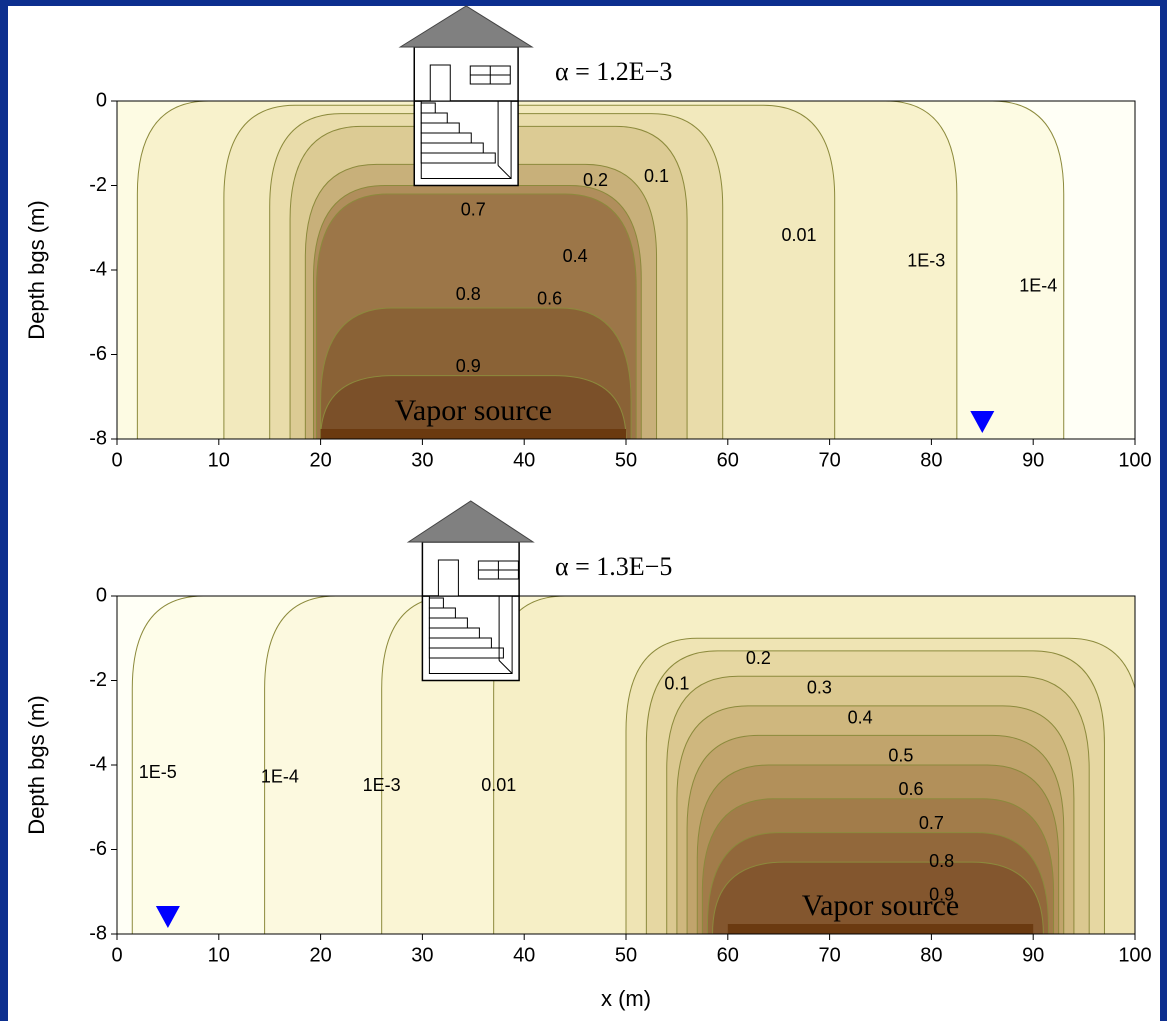  Describe the element at coordinates (900, 755) in the screenshot. I see `contour-label: 0.5` at that location.